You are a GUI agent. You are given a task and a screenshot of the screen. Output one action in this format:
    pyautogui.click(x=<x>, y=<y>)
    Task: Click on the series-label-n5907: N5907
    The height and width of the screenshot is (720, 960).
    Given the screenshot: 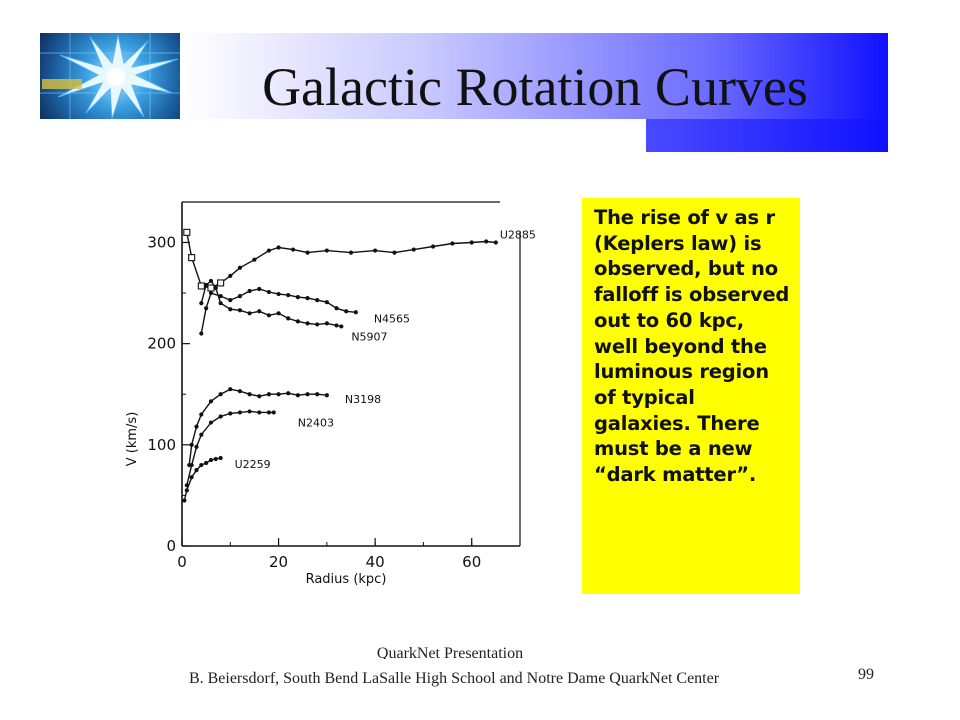 What is the action you would take?
    pyautogui.click(x=369, y=336)
    